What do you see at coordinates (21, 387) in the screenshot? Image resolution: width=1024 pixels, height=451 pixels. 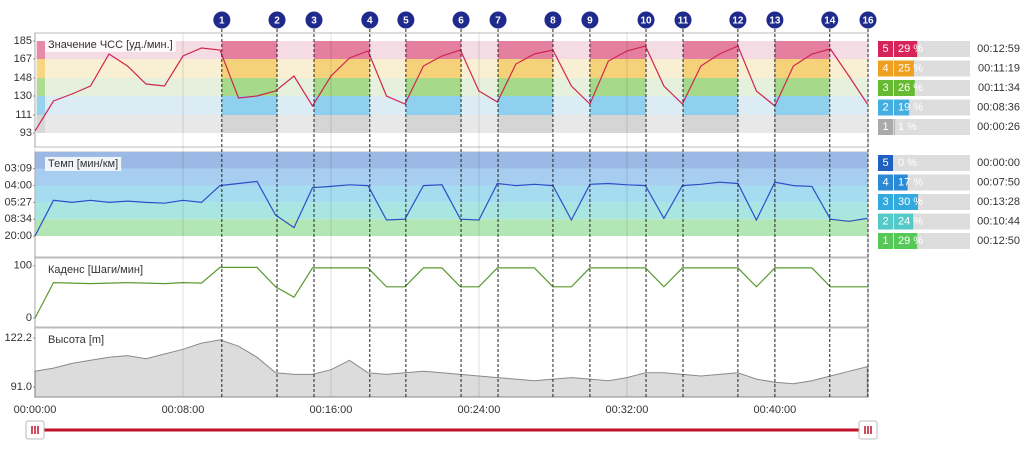 I see `y-tick-label: 91.0` at bounding box center [21, 387].